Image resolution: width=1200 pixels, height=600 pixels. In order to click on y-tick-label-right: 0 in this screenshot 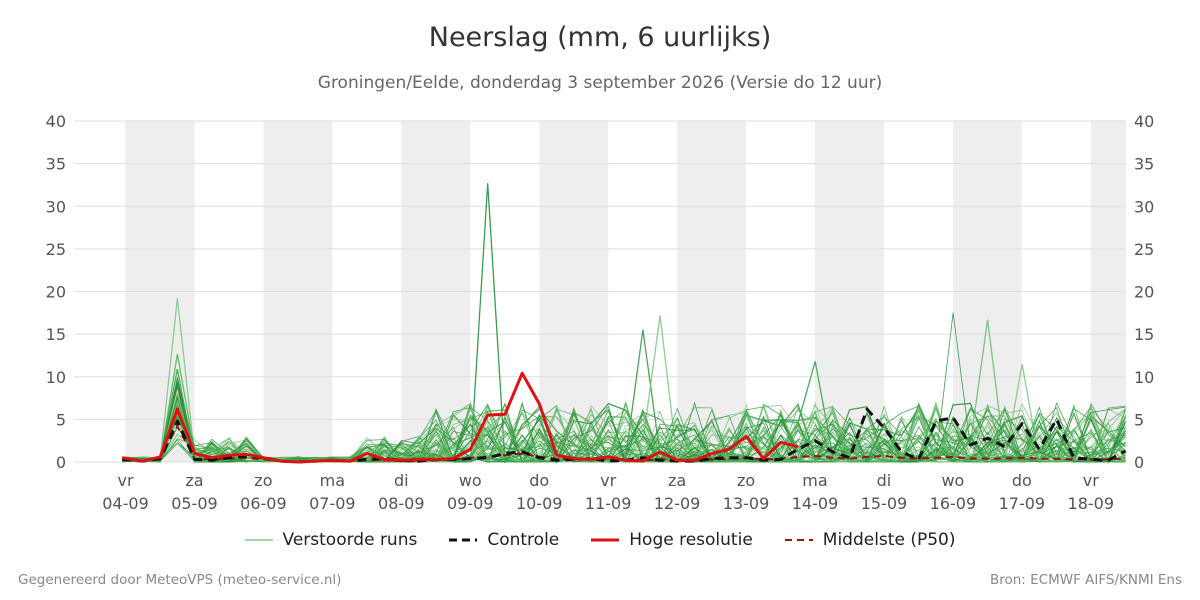, I will do `click(1139, 462)`.